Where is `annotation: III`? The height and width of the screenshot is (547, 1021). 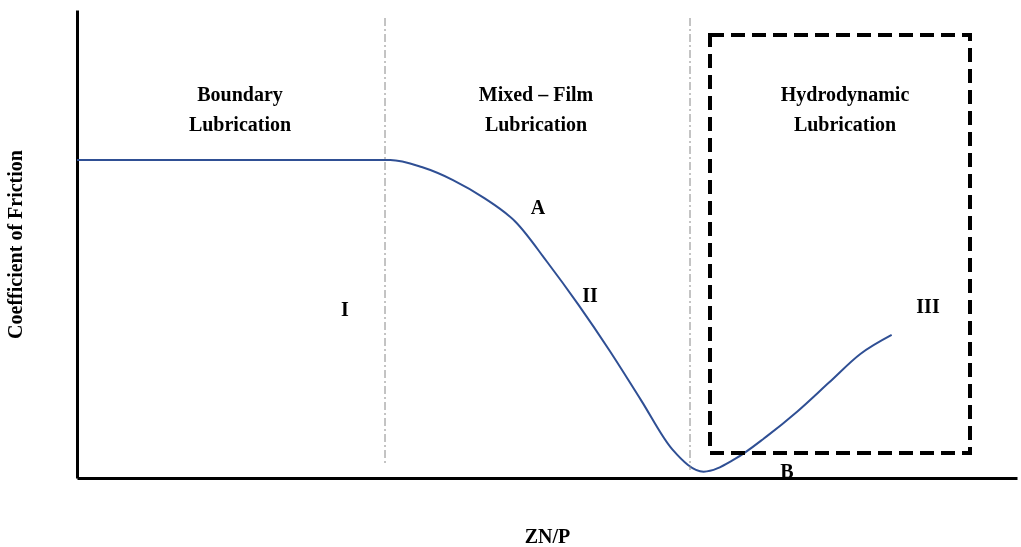 annotation: III is located at coordinates (928, 306).